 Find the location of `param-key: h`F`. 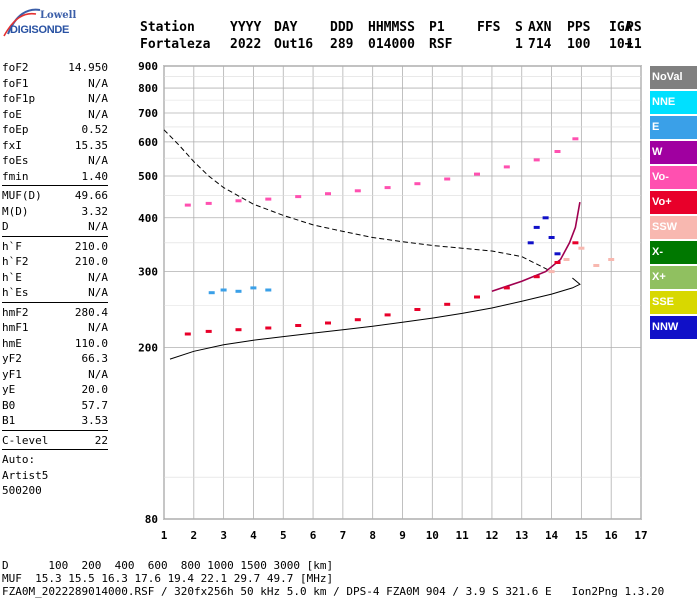

param-key: h`F is located at coordinates (12, 246).